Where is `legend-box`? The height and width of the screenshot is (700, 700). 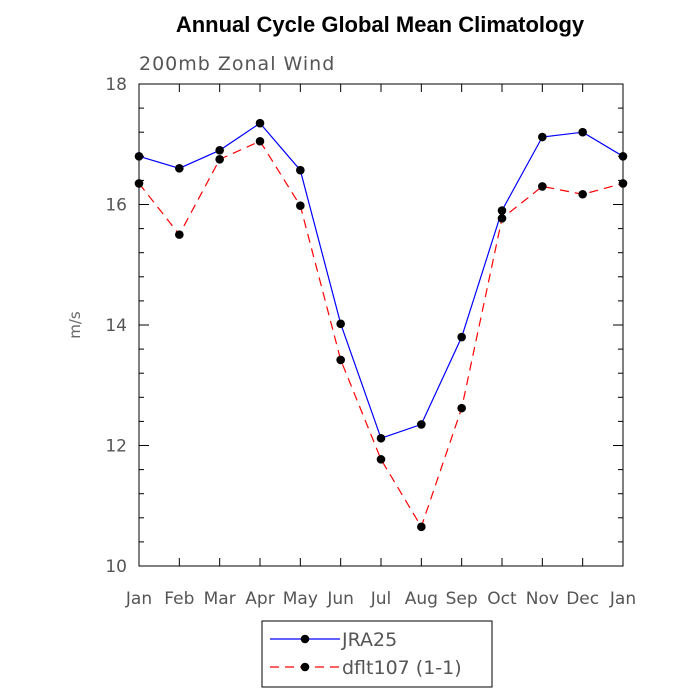 legend-box is located at coordinates (377, 654).